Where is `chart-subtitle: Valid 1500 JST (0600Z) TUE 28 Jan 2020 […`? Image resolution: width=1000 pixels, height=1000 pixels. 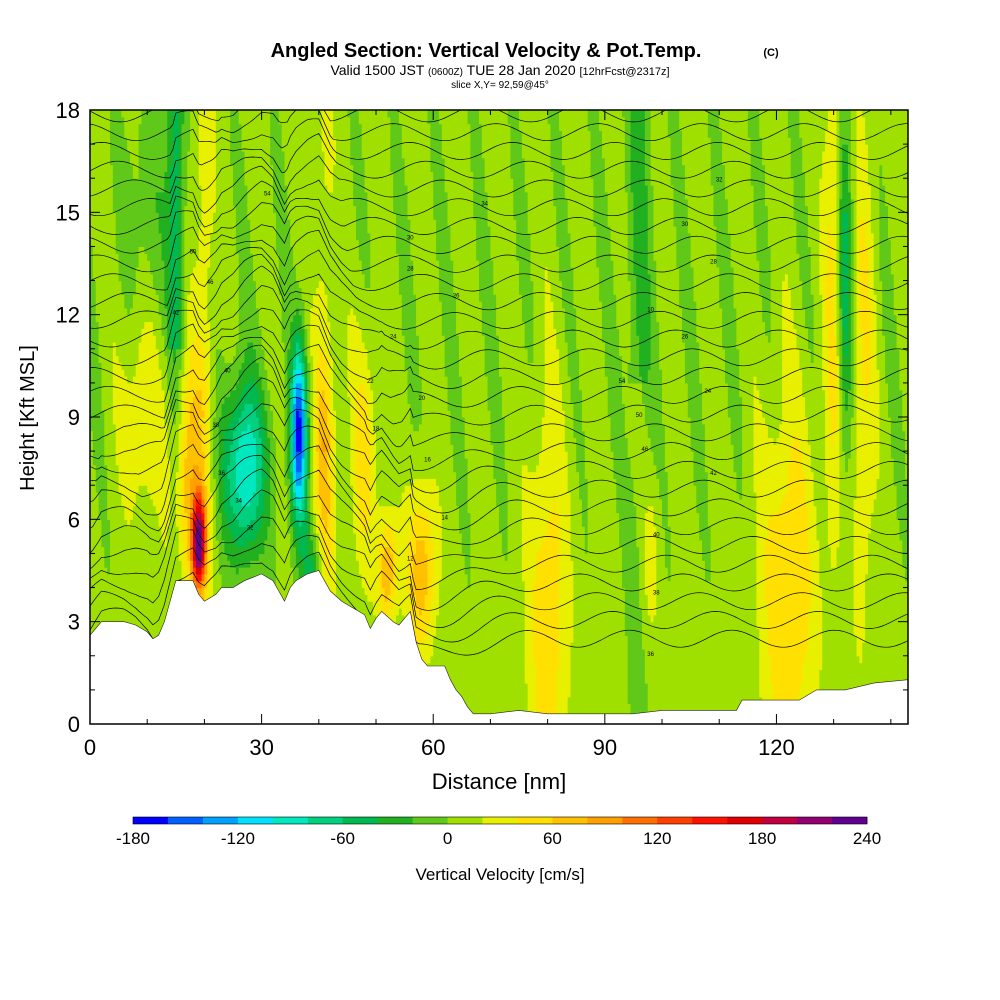
chart-subtitle: Valid 1500 JST (0600Z) TUE 28 Jan 2020 [… is located at coordinates (499, 70).